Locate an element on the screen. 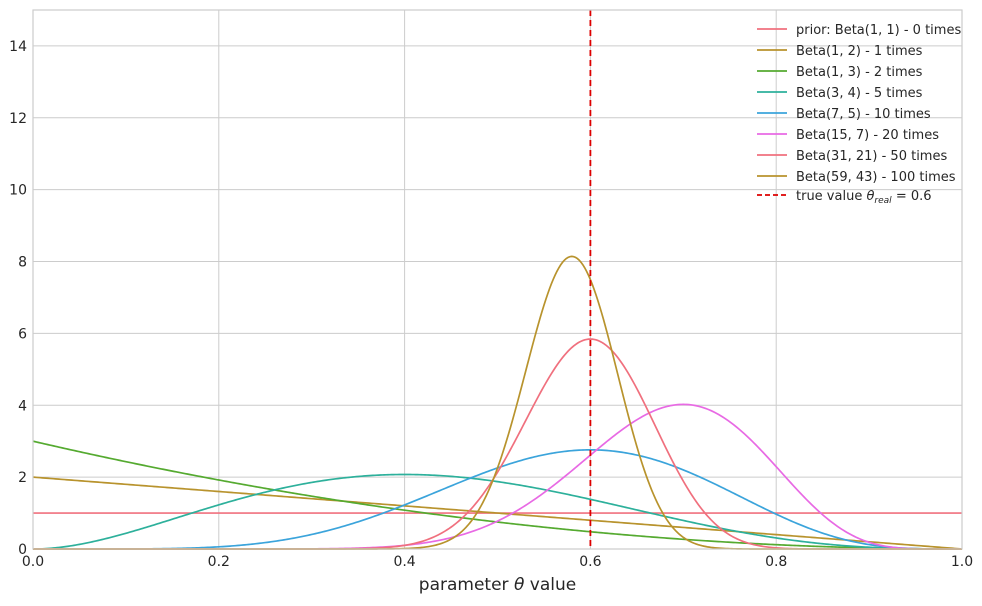 The height and width of the screenshot is (606, 982). y-tick-labels: 0 2 4 6 8 10 12 14 is located at coordinates (18, 298).